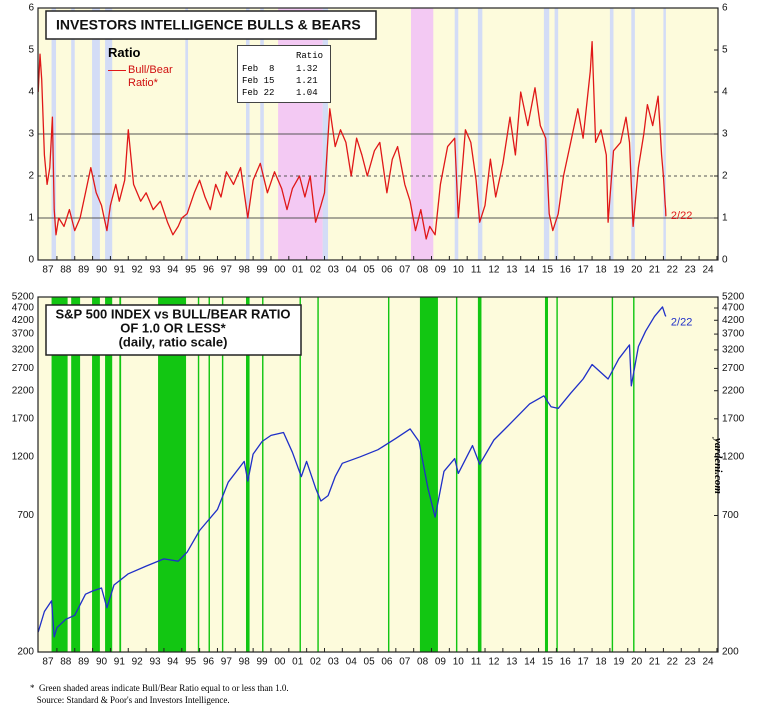 The width and height of the screenshot is (762, 714). What do you see at coordinates (258, 93) in the screenshot?
I see `table-date: Feb 22` at bounding box center [258, 93].